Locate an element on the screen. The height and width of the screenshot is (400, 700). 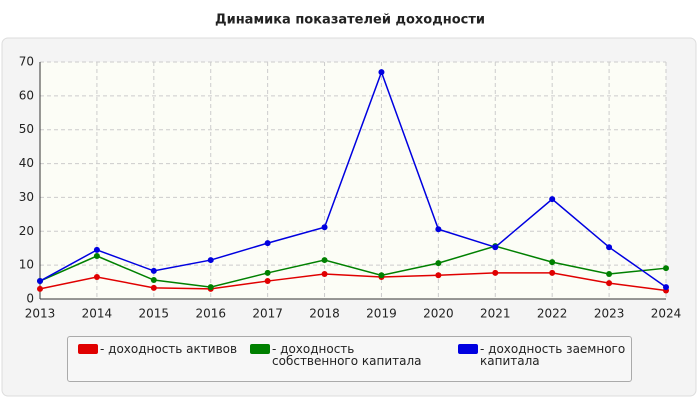
x-tick-label: 2018 is located at coordinates (324, 314).